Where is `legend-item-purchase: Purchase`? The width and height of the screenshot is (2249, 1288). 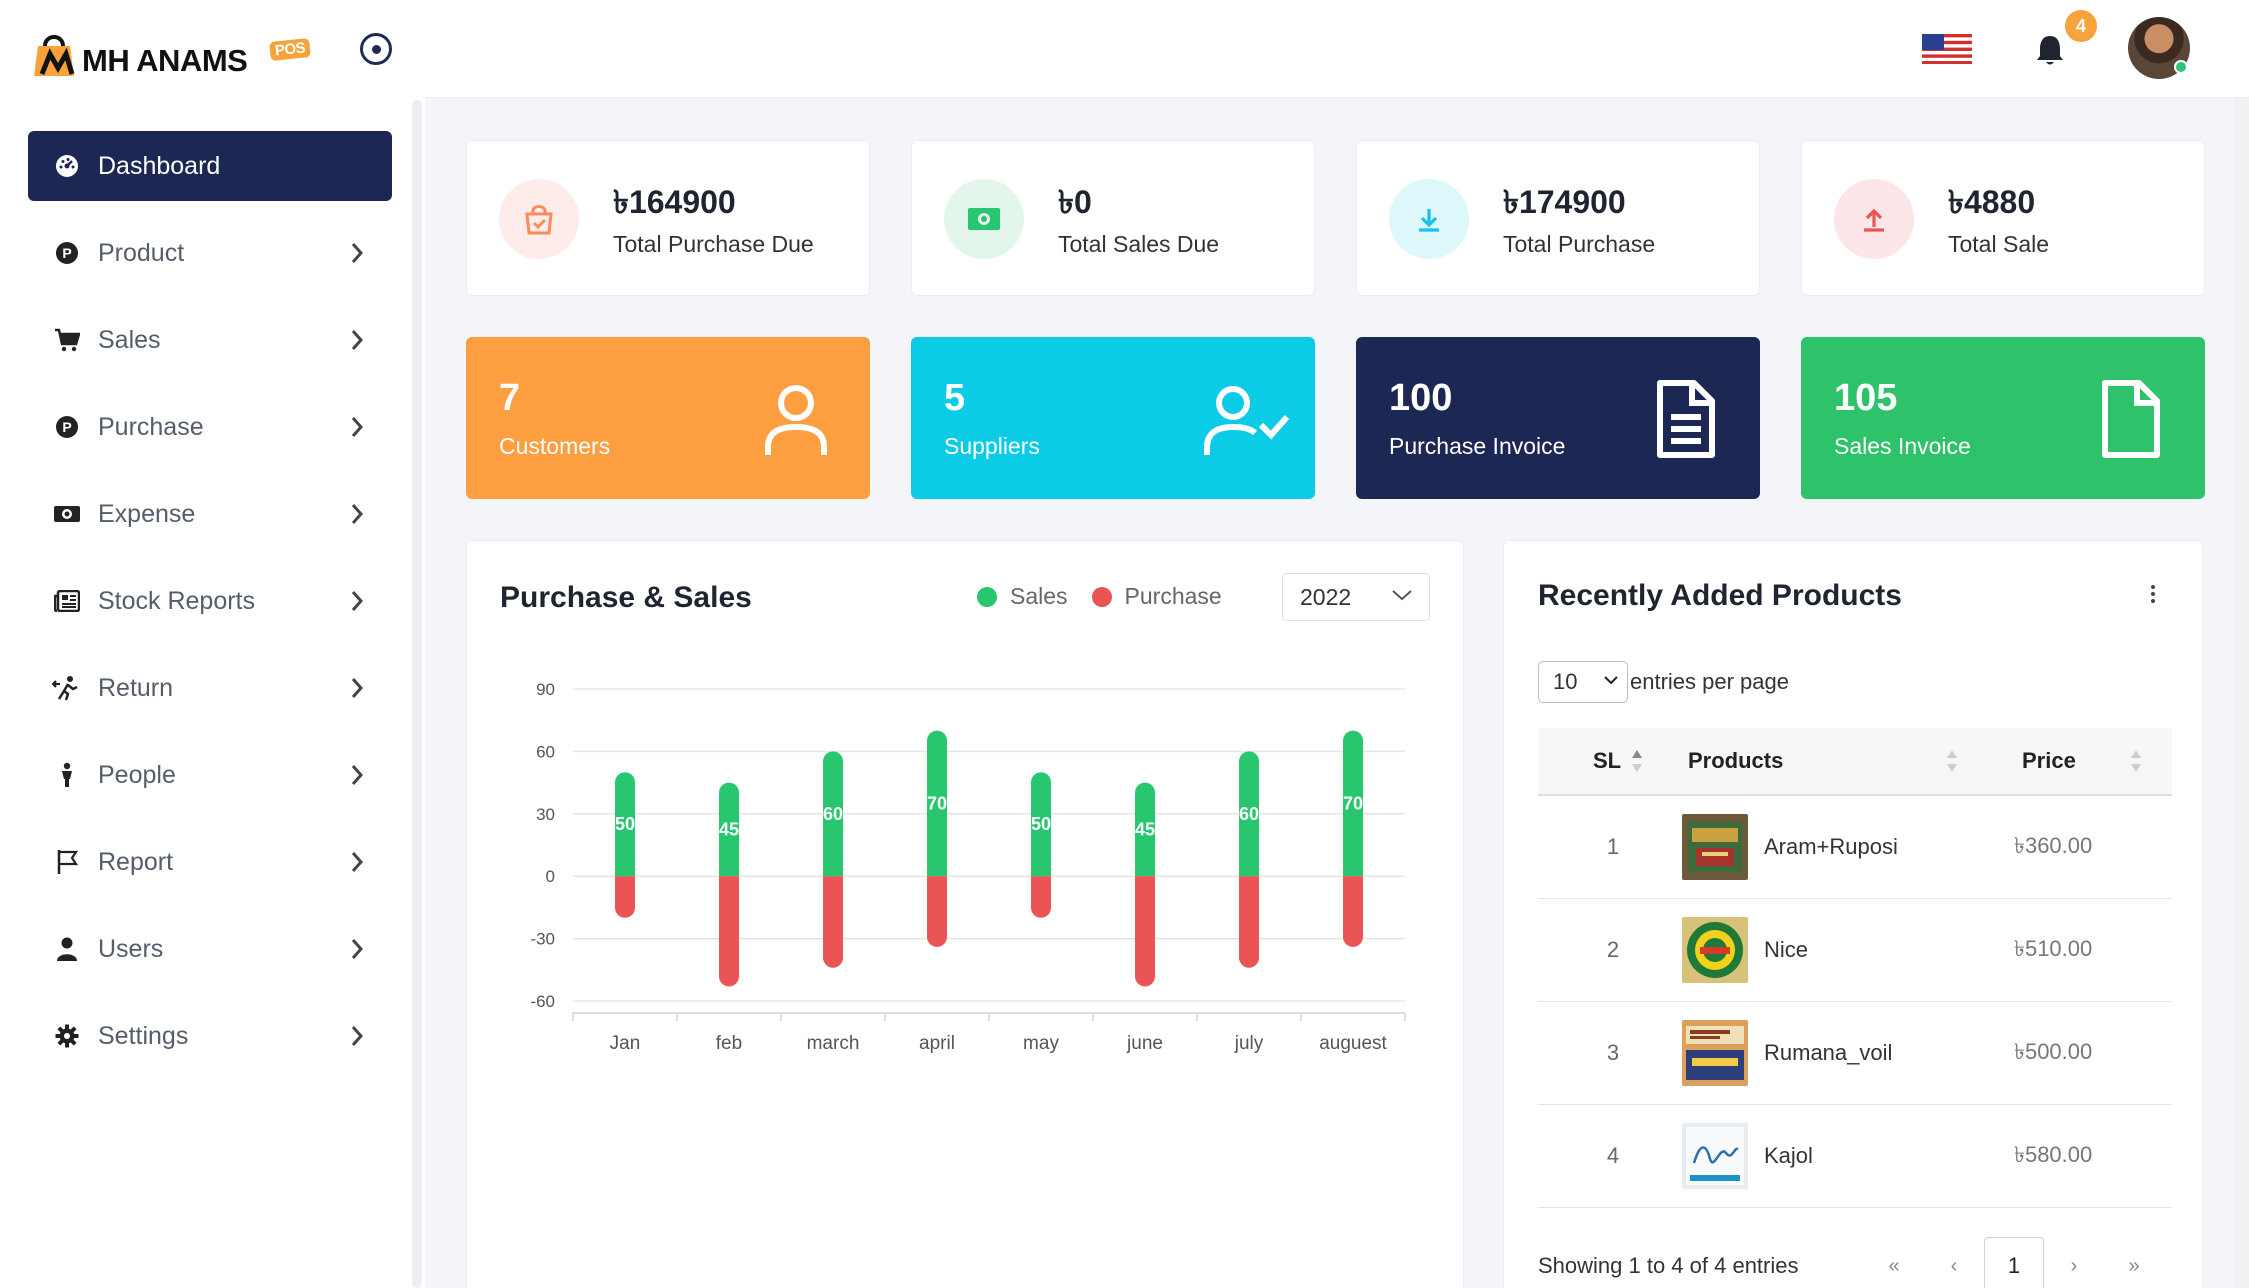 legend-item-purchase: Purchase is located at coordinates (1156, 596).